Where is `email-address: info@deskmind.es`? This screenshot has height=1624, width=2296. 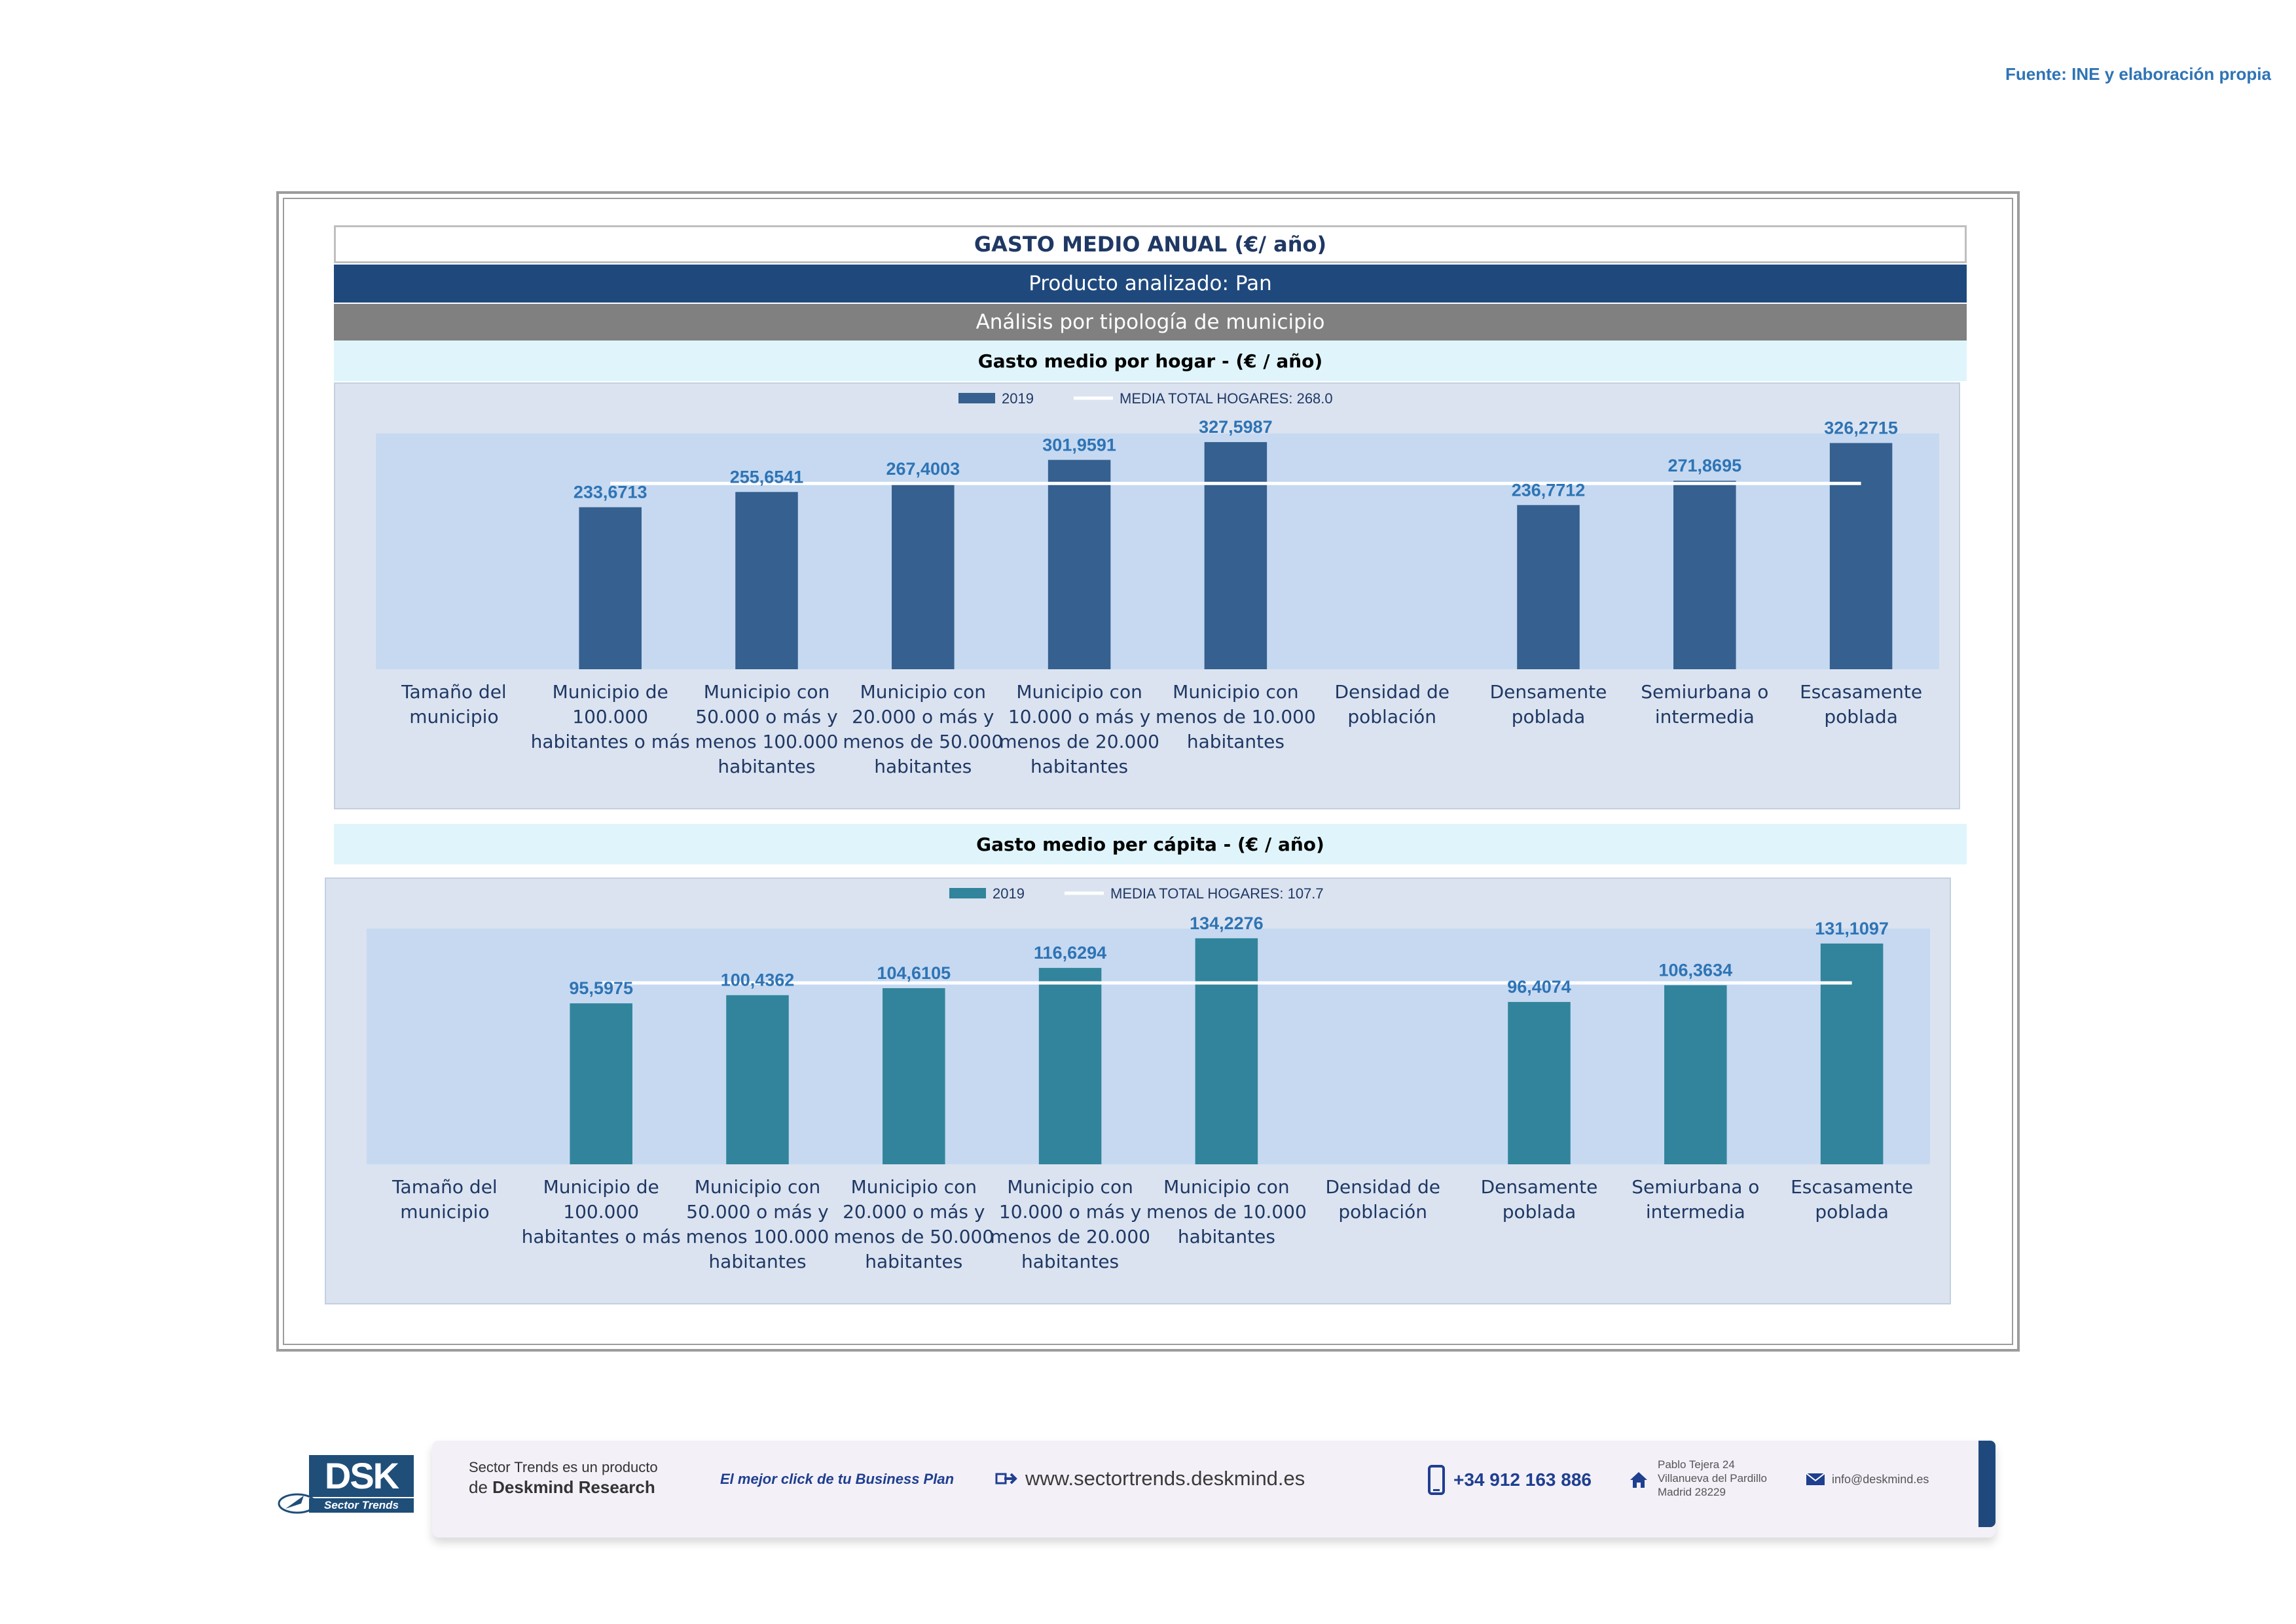
email-address: info@deskmind.es is located at coordinates (1880, 1479).